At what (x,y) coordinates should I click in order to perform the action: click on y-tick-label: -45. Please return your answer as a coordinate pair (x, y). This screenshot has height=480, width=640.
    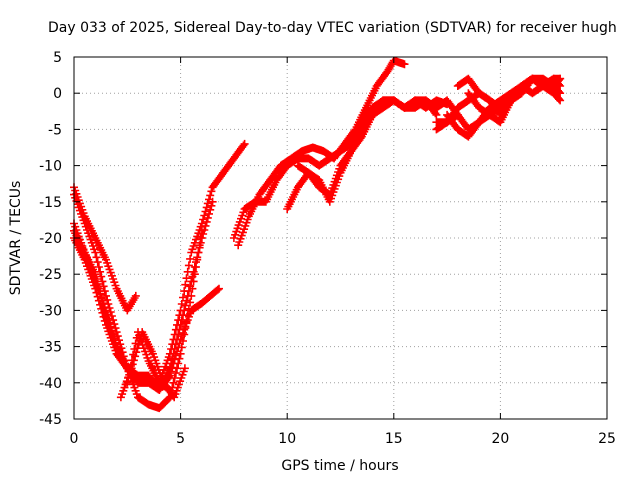
    Looking at the image, I should click on (50, 420).